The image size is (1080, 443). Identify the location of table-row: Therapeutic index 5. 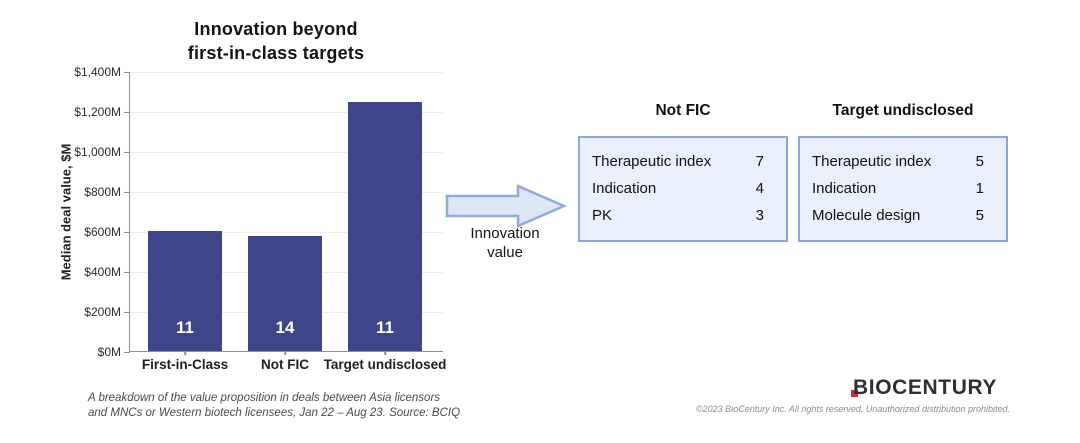
(903, 161).